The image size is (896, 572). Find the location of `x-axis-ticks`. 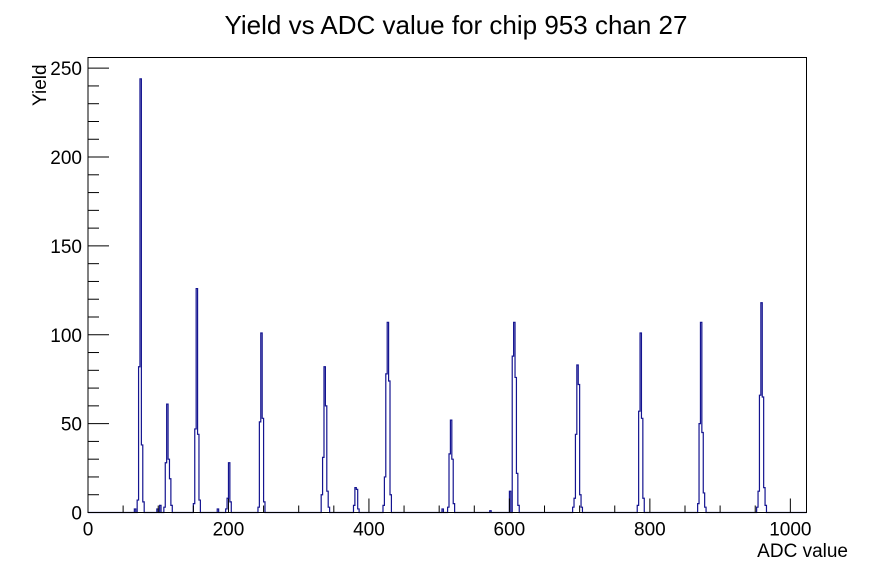

x-axis-ticks is located at coordinates (439, 505).